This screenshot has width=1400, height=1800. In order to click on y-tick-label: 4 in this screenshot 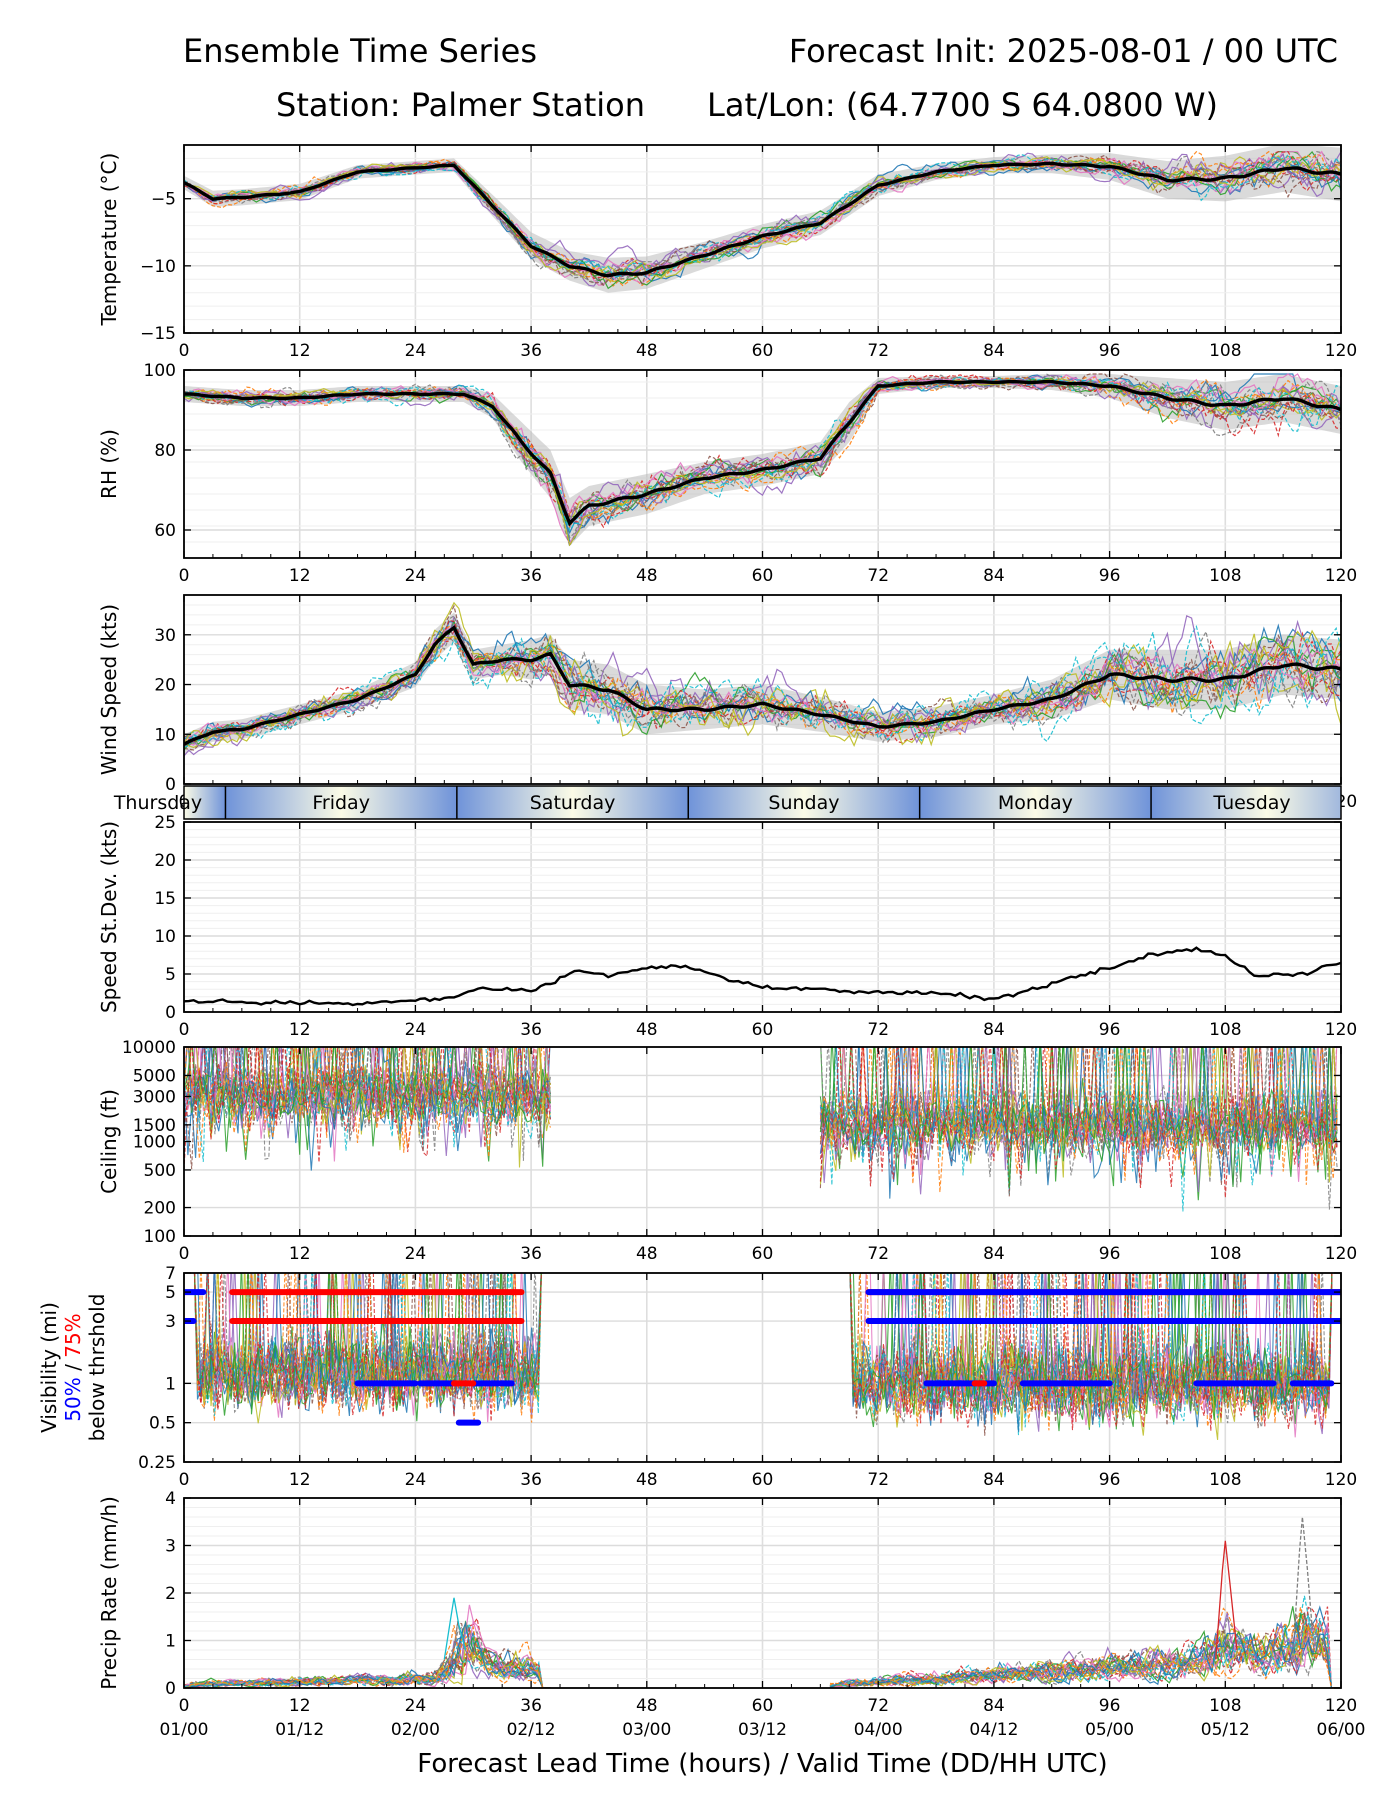, I will do `click(170, 1499)`.